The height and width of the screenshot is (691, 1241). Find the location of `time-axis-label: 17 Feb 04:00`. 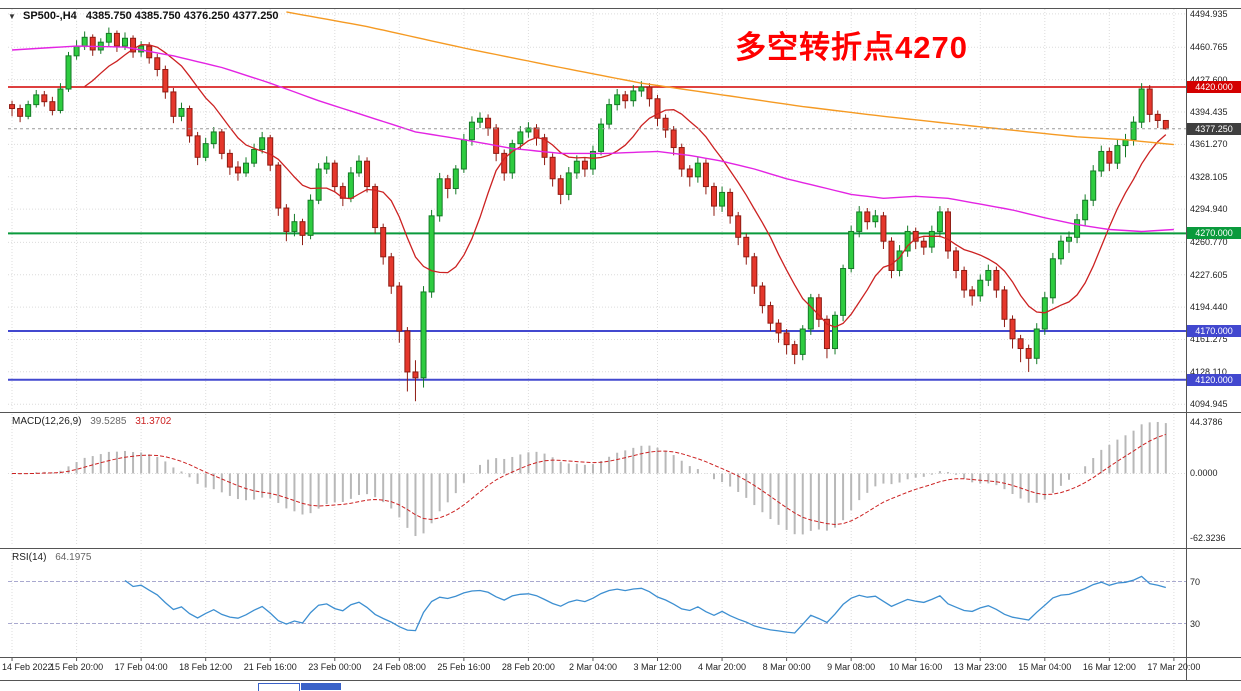

time-axis-label: 17 Feb 04:00 is located at coordinates (141, 667).